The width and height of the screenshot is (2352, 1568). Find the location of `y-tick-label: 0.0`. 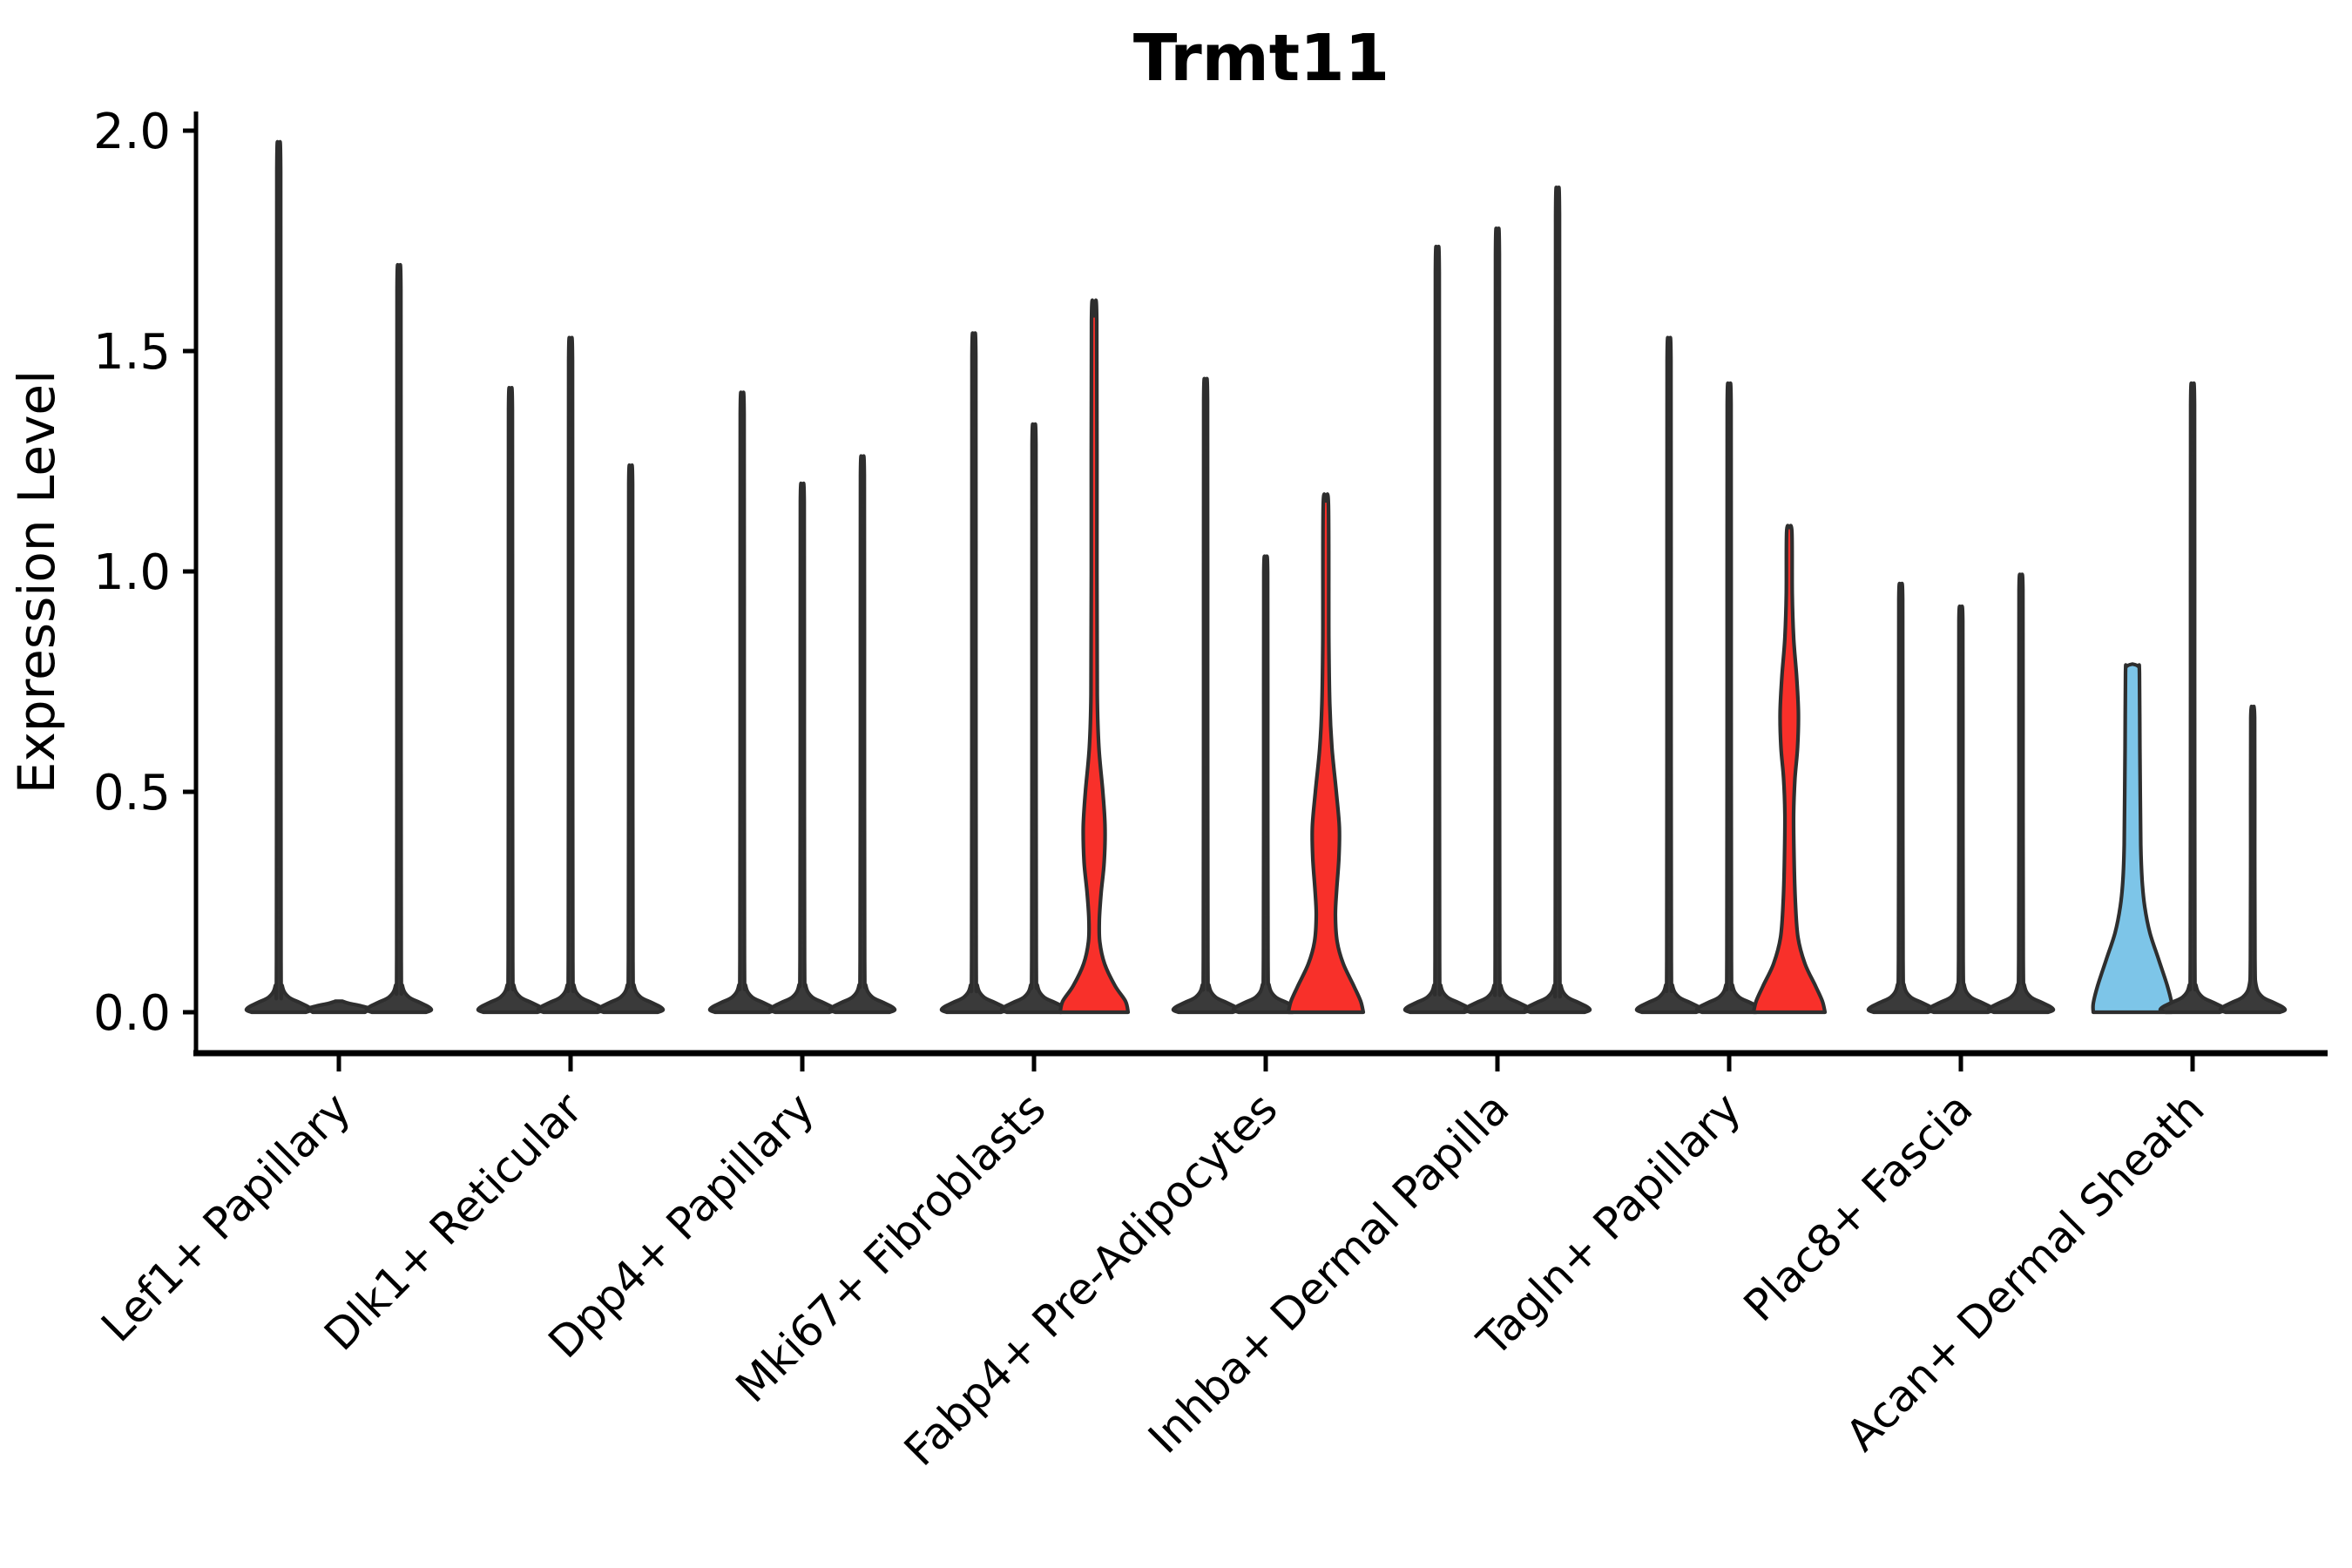

y-tick-label: 0.0 is located at coordinates (132, 1014).